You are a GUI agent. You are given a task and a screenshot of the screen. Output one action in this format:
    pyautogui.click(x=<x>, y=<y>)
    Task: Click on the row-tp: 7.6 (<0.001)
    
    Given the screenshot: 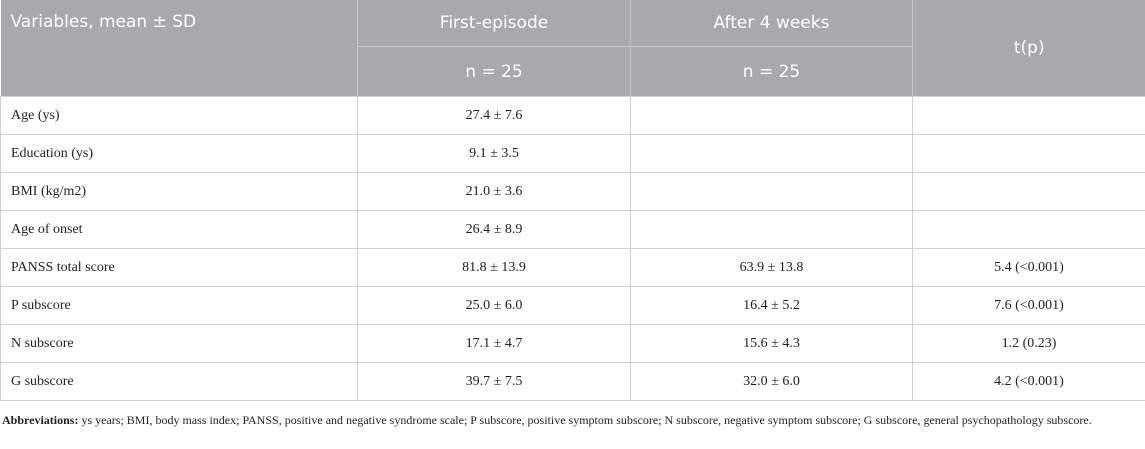 What is the action you would take?
    pyautogui.click(x=1028, y=305)
    